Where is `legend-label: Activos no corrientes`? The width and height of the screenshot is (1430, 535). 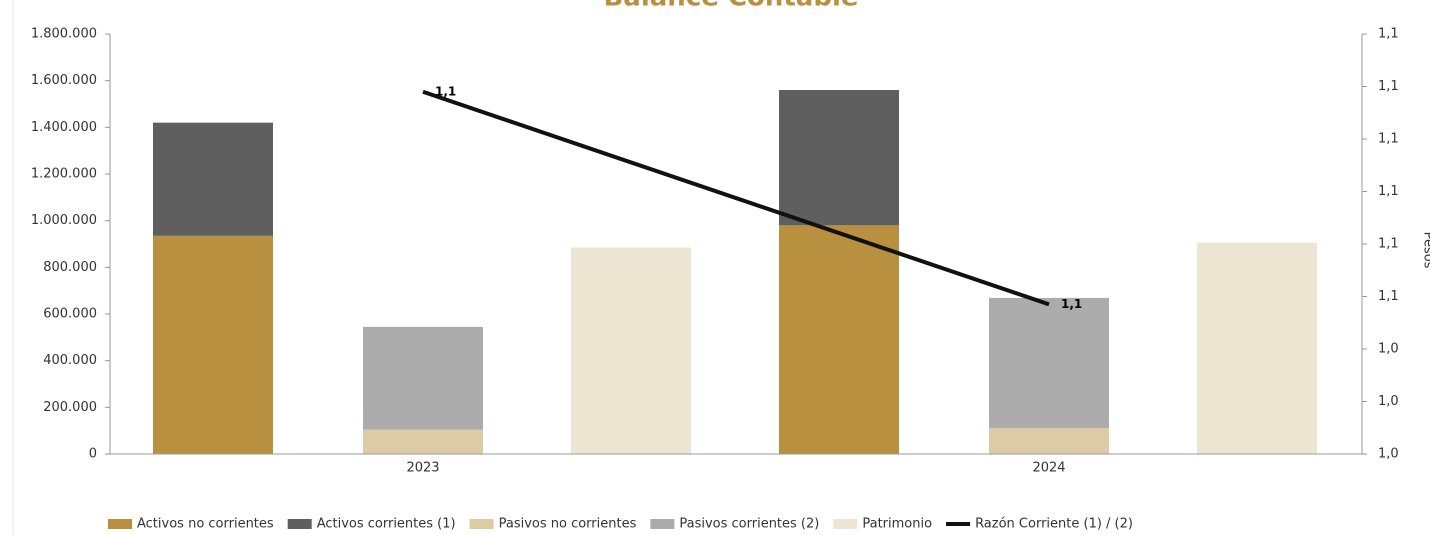
legend-label: Activos no corrientes is located at coordinates (205, 524).